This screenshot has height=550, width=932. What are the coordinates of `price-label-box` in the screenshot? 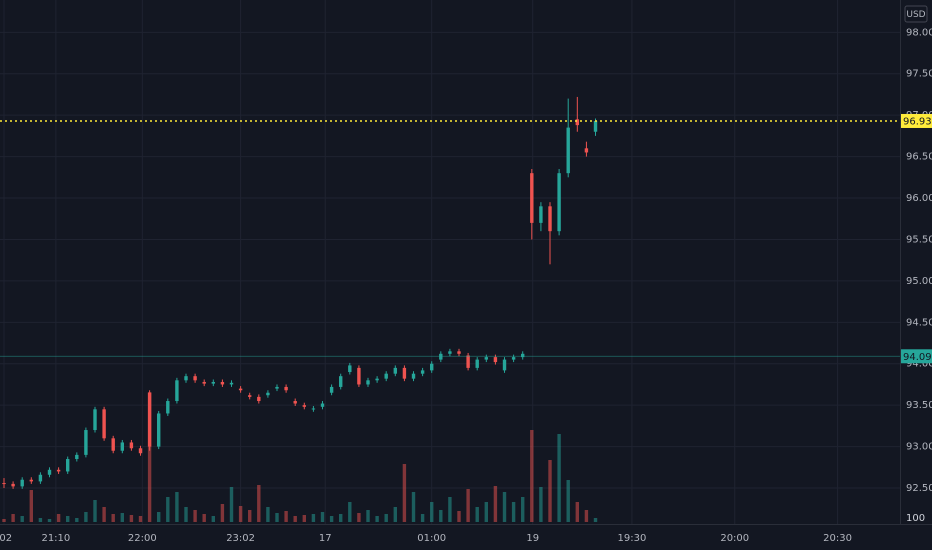 It's located at (916, 120).